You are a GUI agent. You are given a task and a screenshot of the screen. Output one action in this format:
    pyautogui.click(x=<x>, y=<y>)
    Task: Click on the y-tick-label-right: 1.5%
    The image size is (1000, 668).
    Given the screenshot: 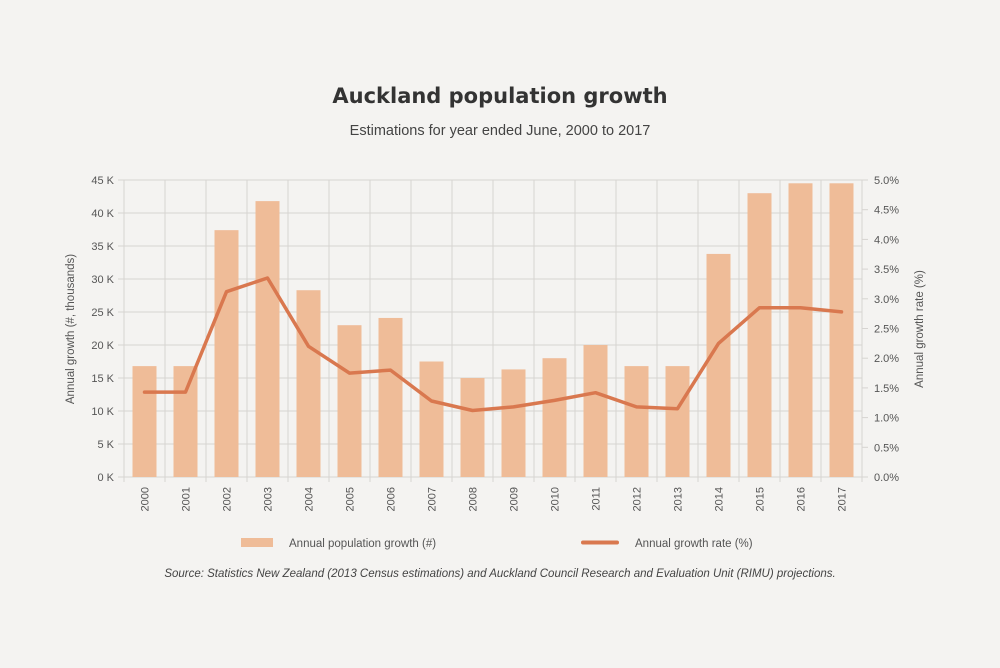 What is the action you would take?
    pyautogui.click(x=886, y=389)
    